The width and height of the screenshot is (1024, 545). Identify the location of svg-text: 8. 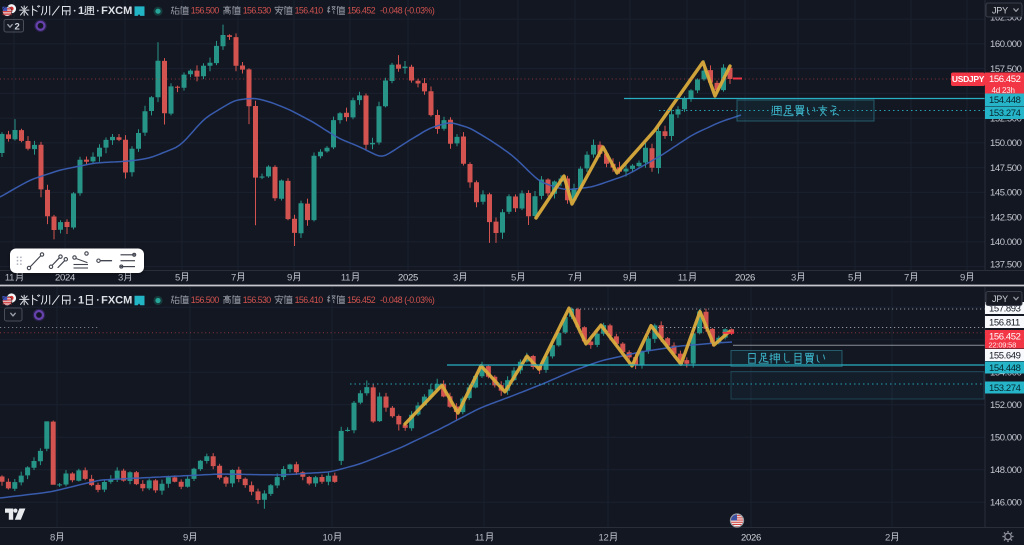
(52, 538).